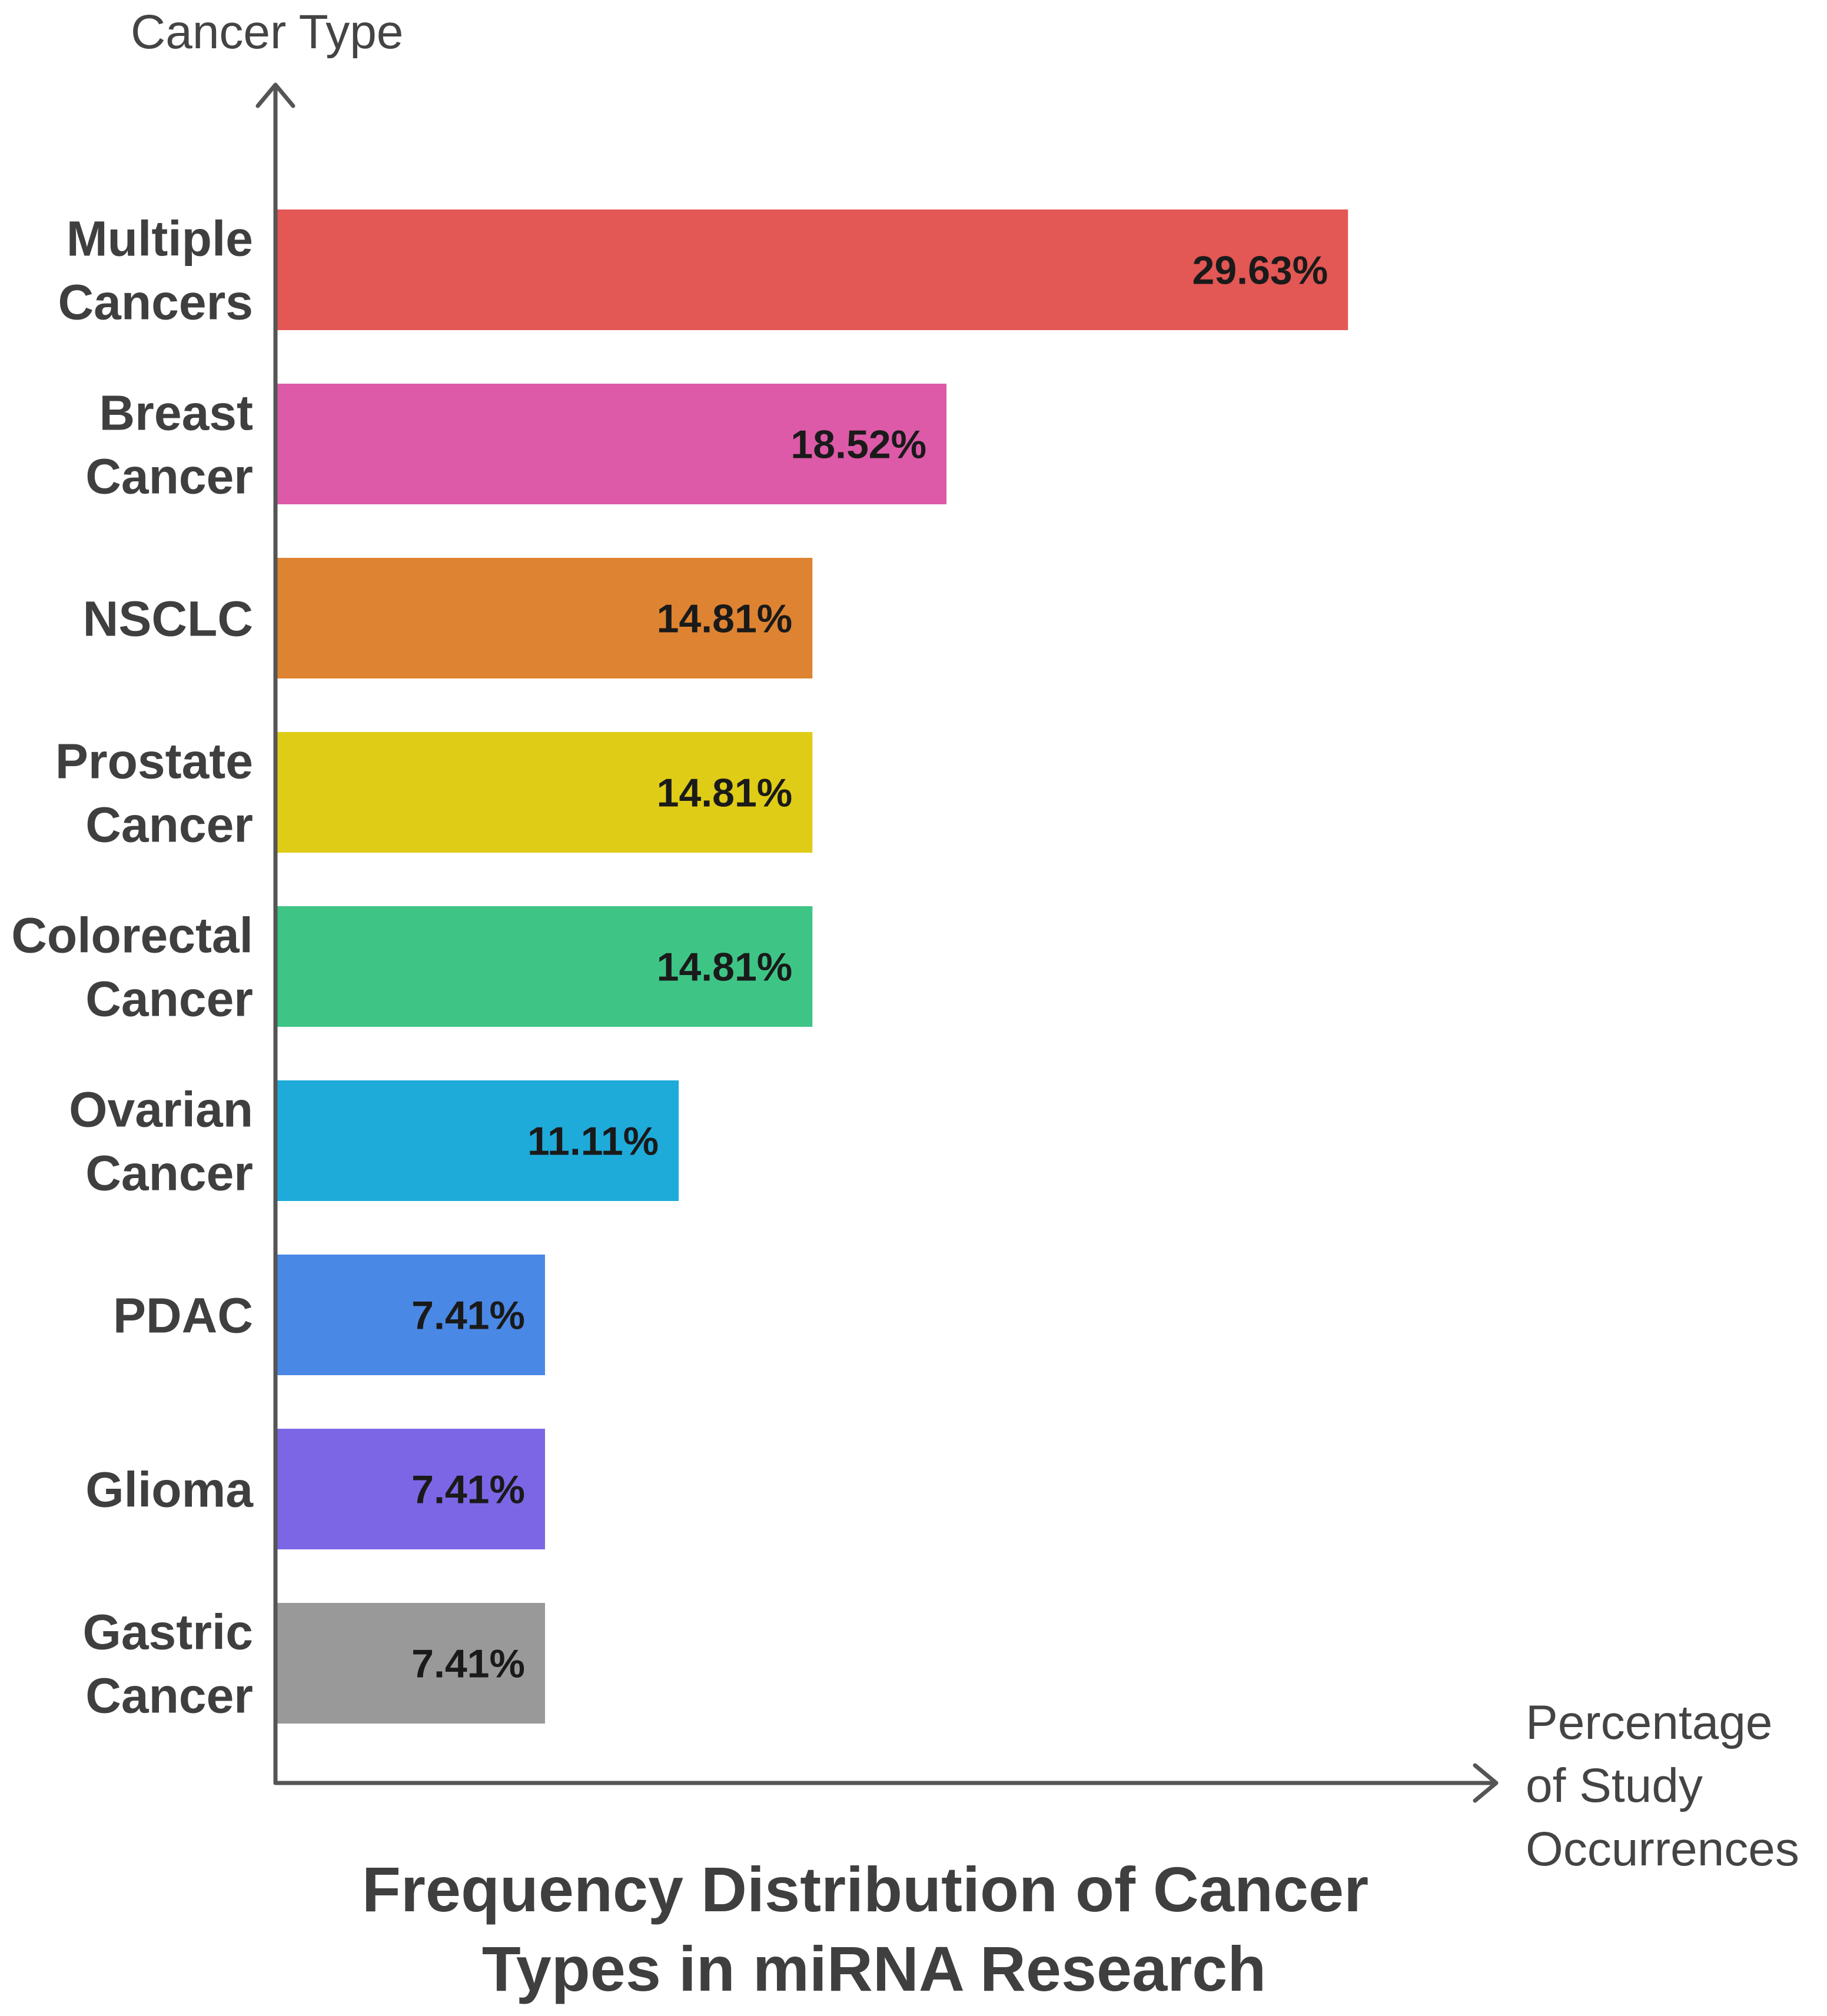 The width and height of the screenshot is (1827, 2016). I want to click on category-label: NSCLC, so click(168, 619).